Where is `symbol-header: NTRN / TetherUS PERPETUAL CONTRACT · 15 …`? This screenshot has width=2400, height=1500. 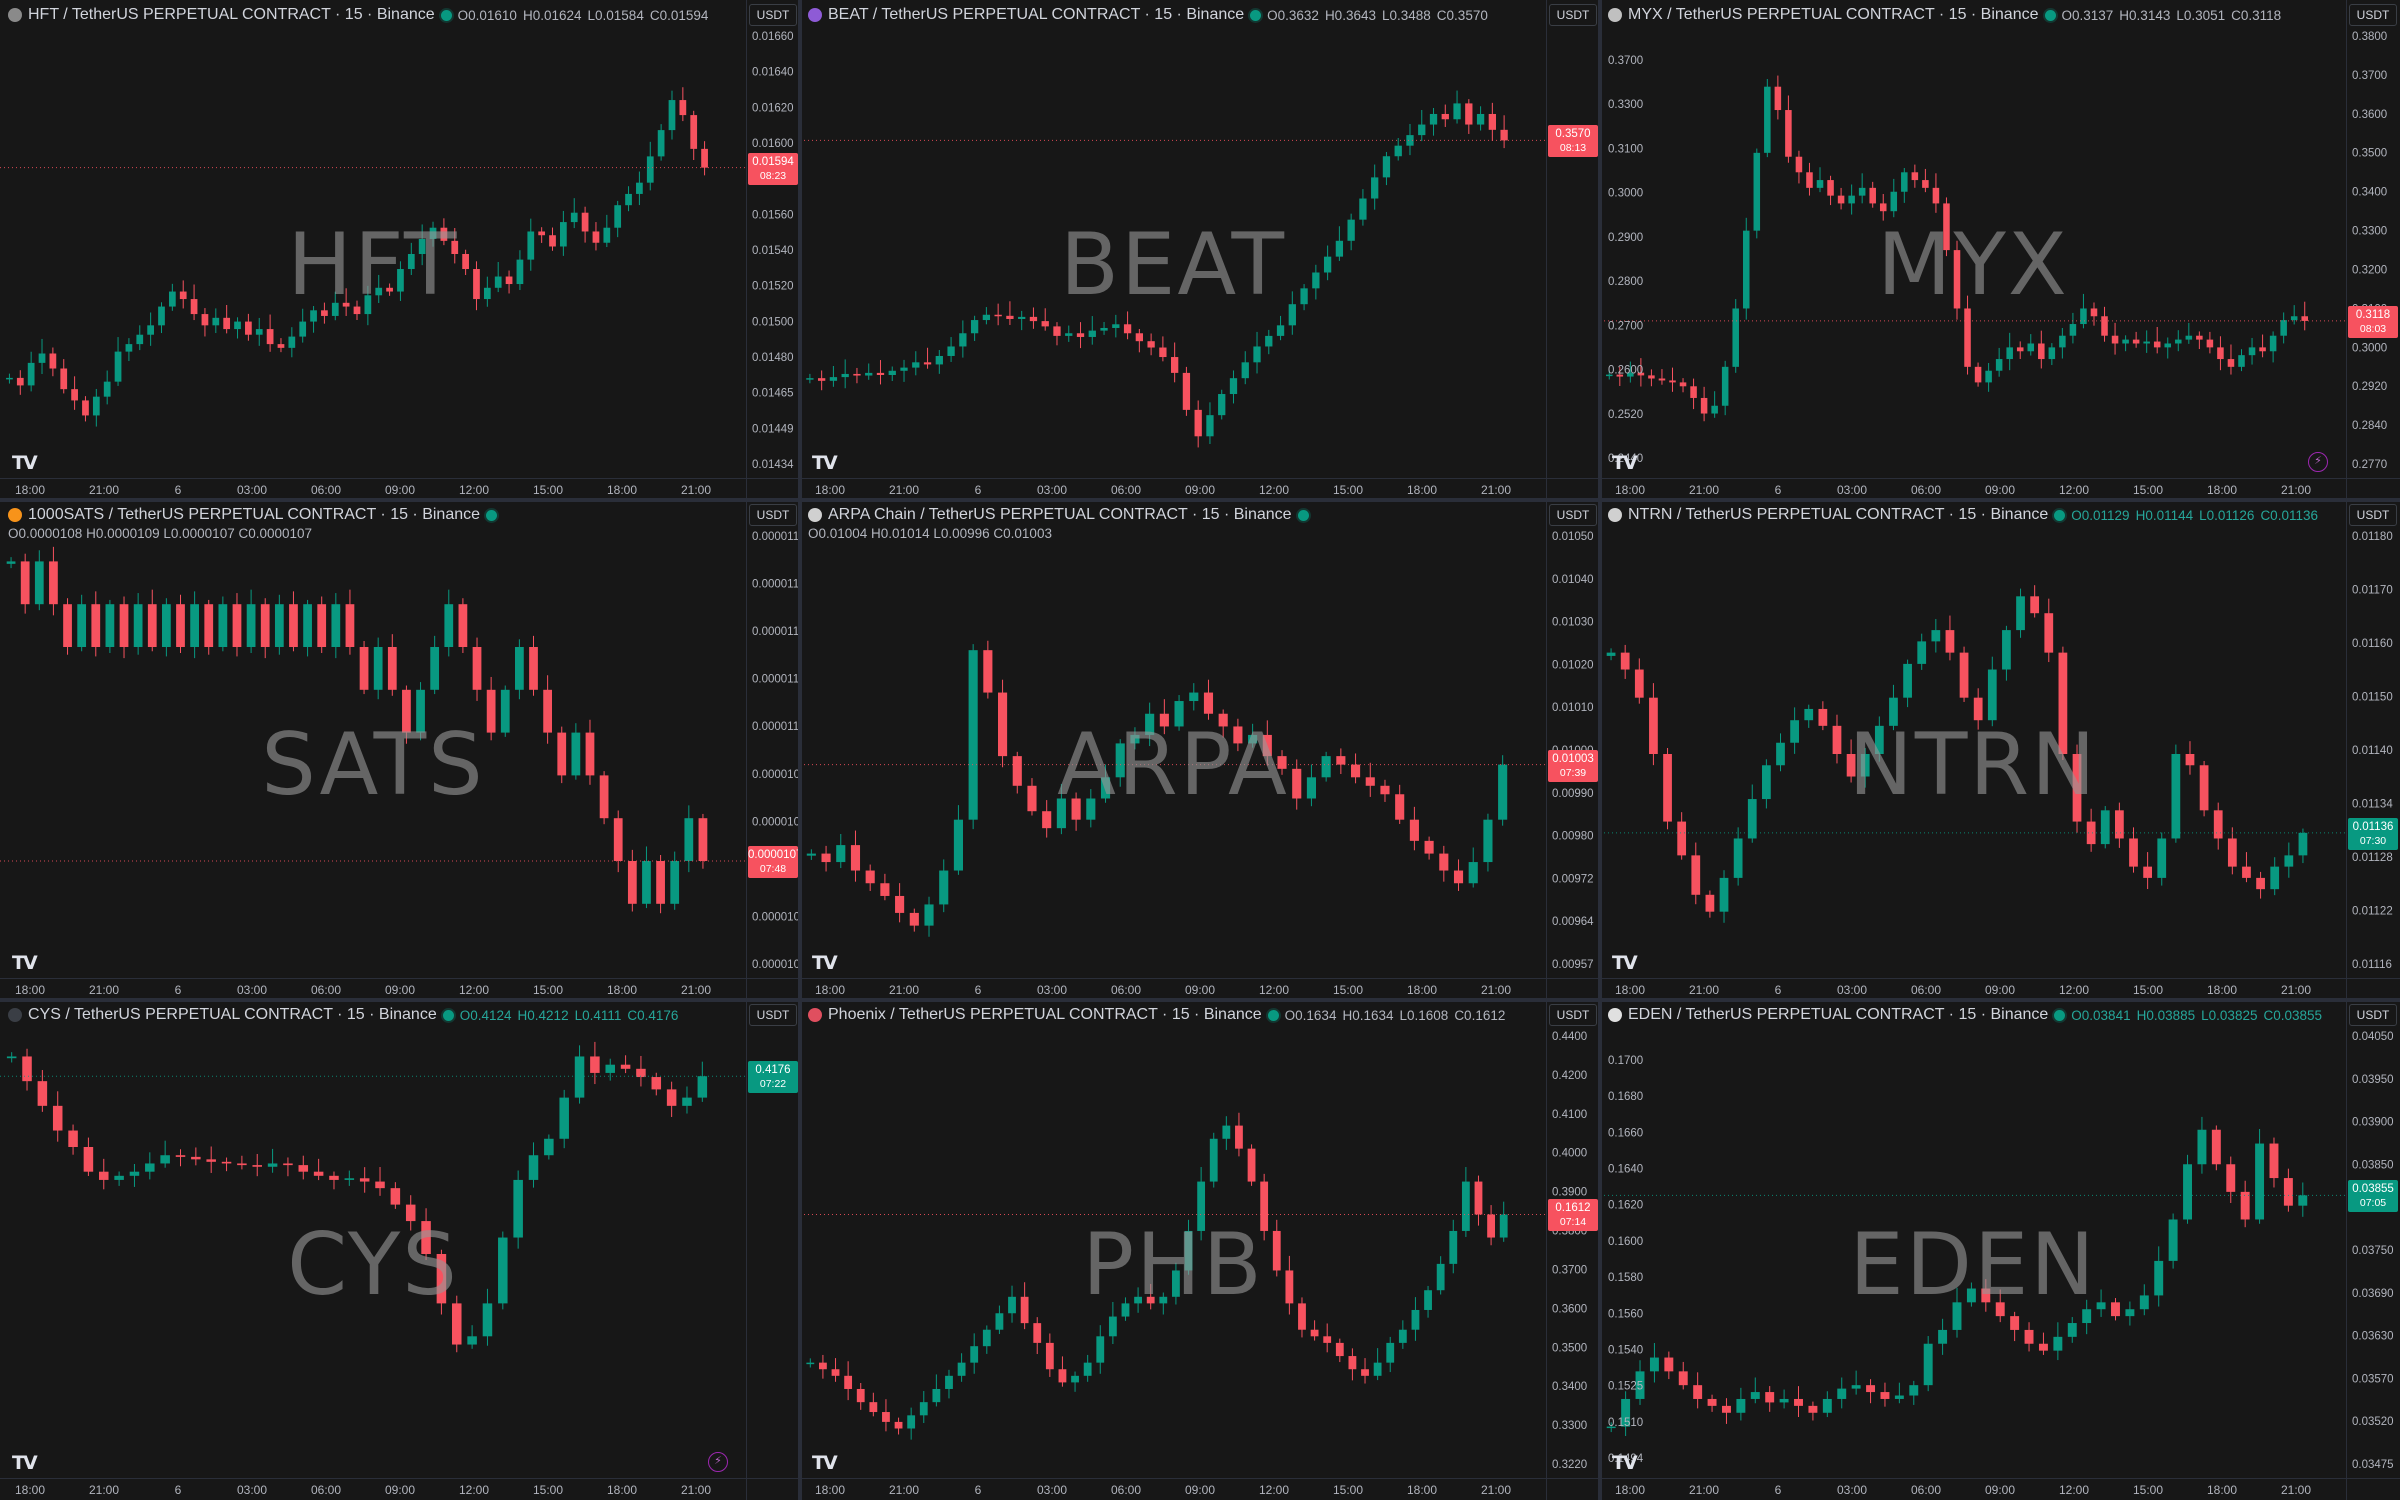
symbol-header: NTRN / TetherUS PERPETUAL CONTRACT · 15 … is located at coordinates (1963, 515).